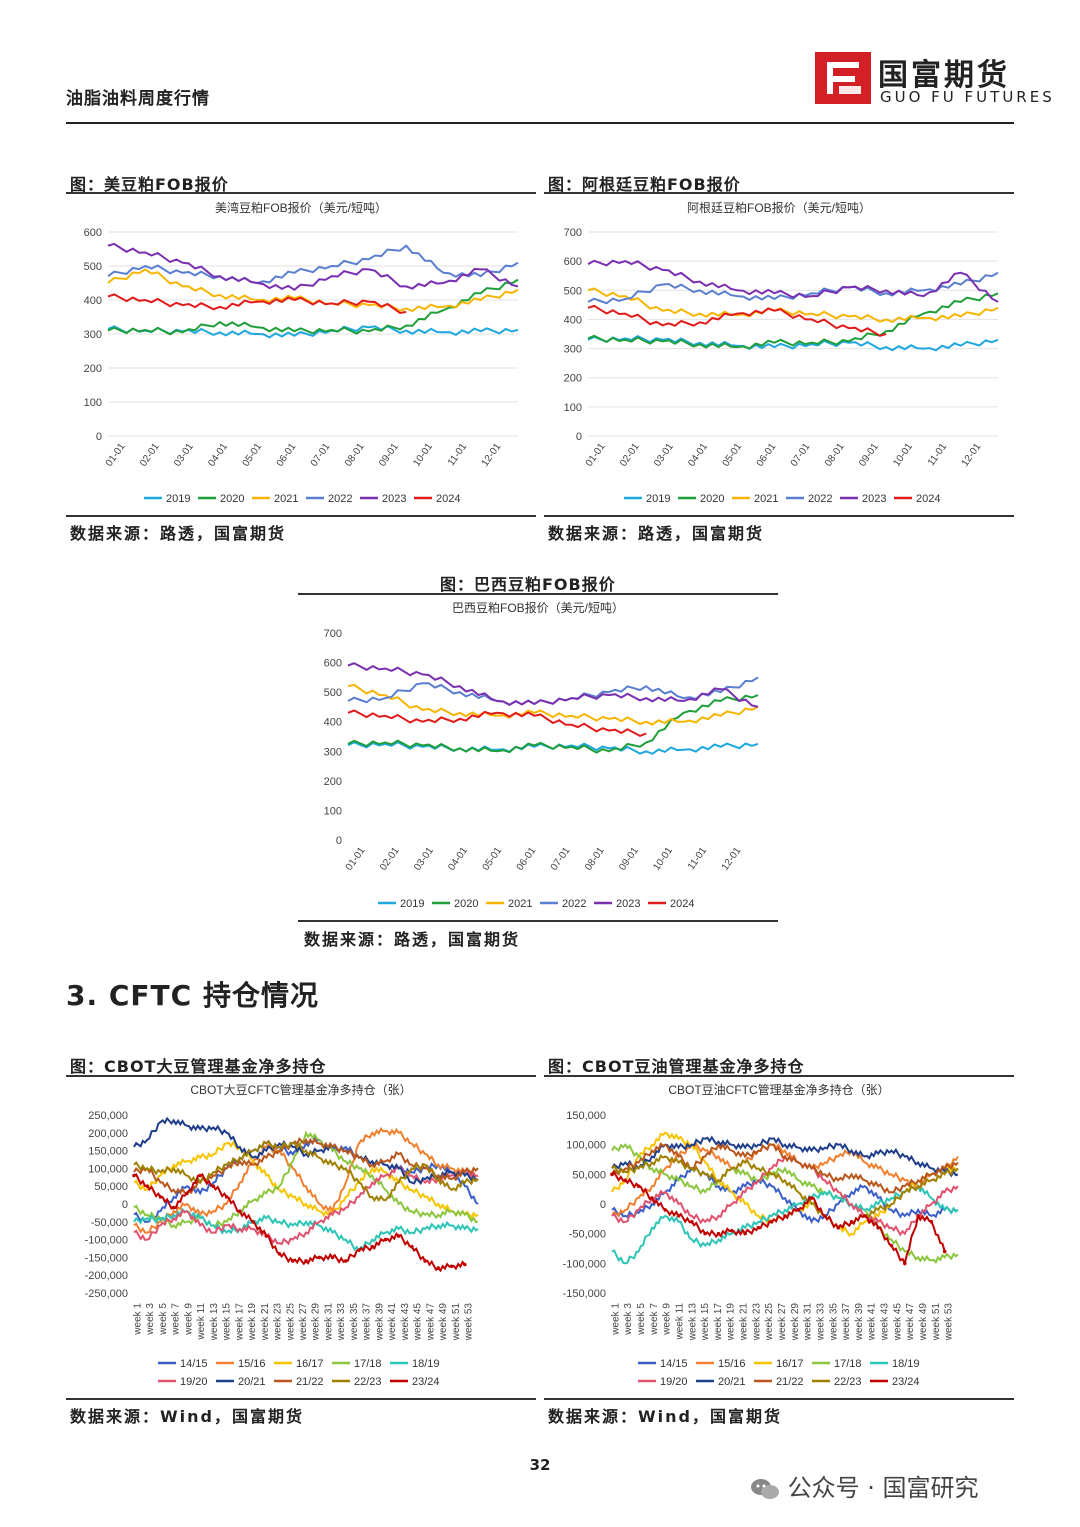 The height and width of the screenshot is (1527, 1080). Describe the element at coordinates (93, 369) in the screenshot. I see `y-tick-label: 200` at that location.